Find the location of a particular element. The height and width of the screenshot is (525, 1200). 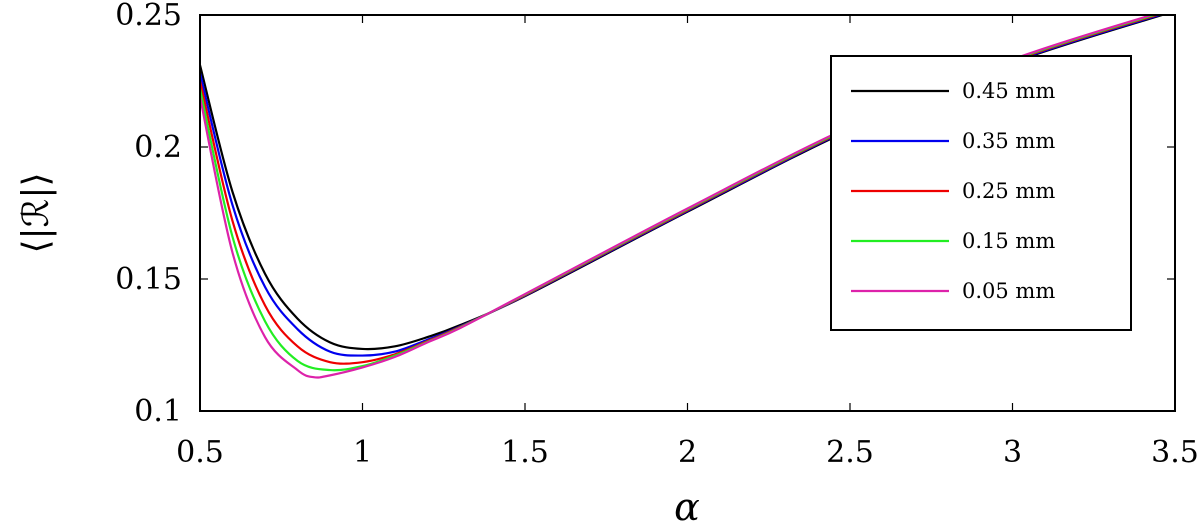

x-tick-label: 1.5 is located at coordinates (525, 452).